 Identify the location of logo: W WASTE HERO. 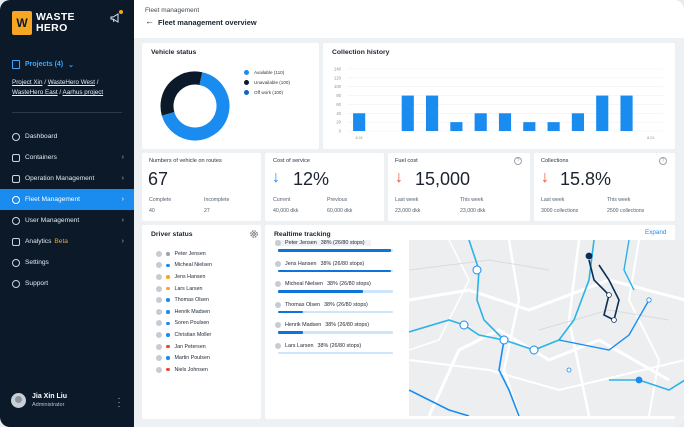
(43, 23).